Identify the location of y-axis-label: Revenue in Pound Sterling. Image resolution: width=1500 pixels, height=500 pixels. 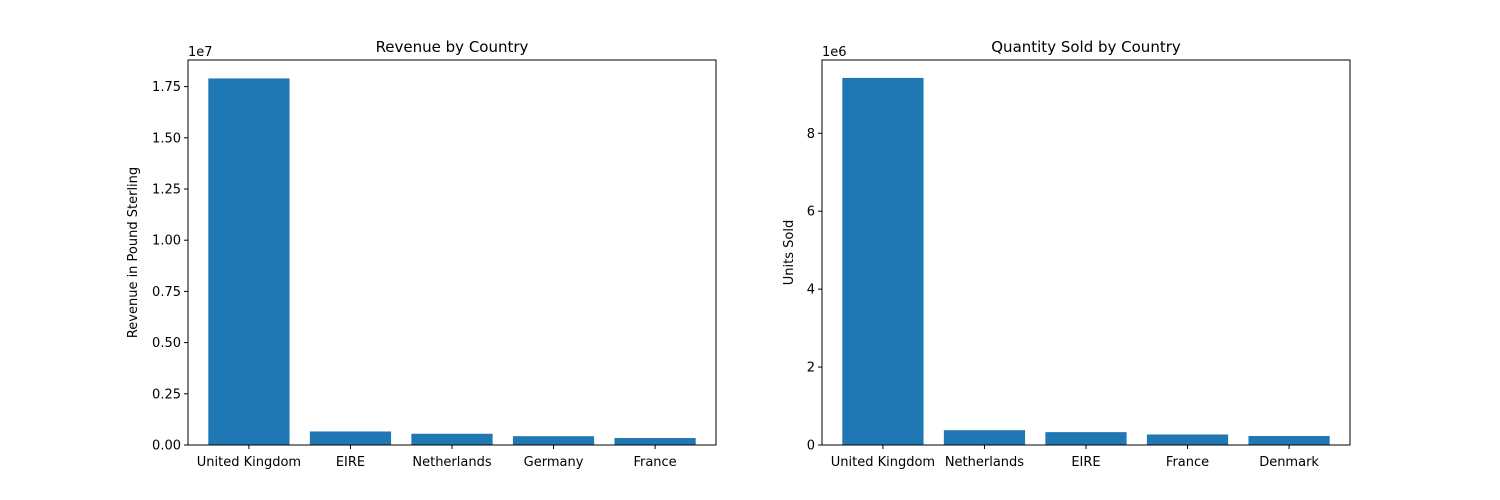
(133, 252).